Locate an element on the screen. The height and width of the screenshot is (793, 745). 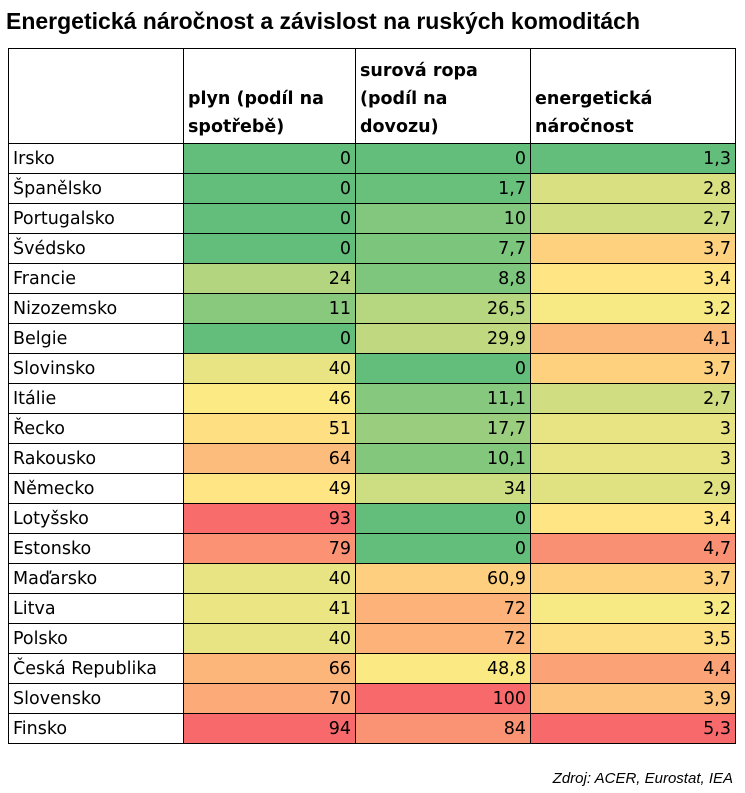
table-row: Česká Republika 66 48,8 4,4 is located at coordinates (372, 668).